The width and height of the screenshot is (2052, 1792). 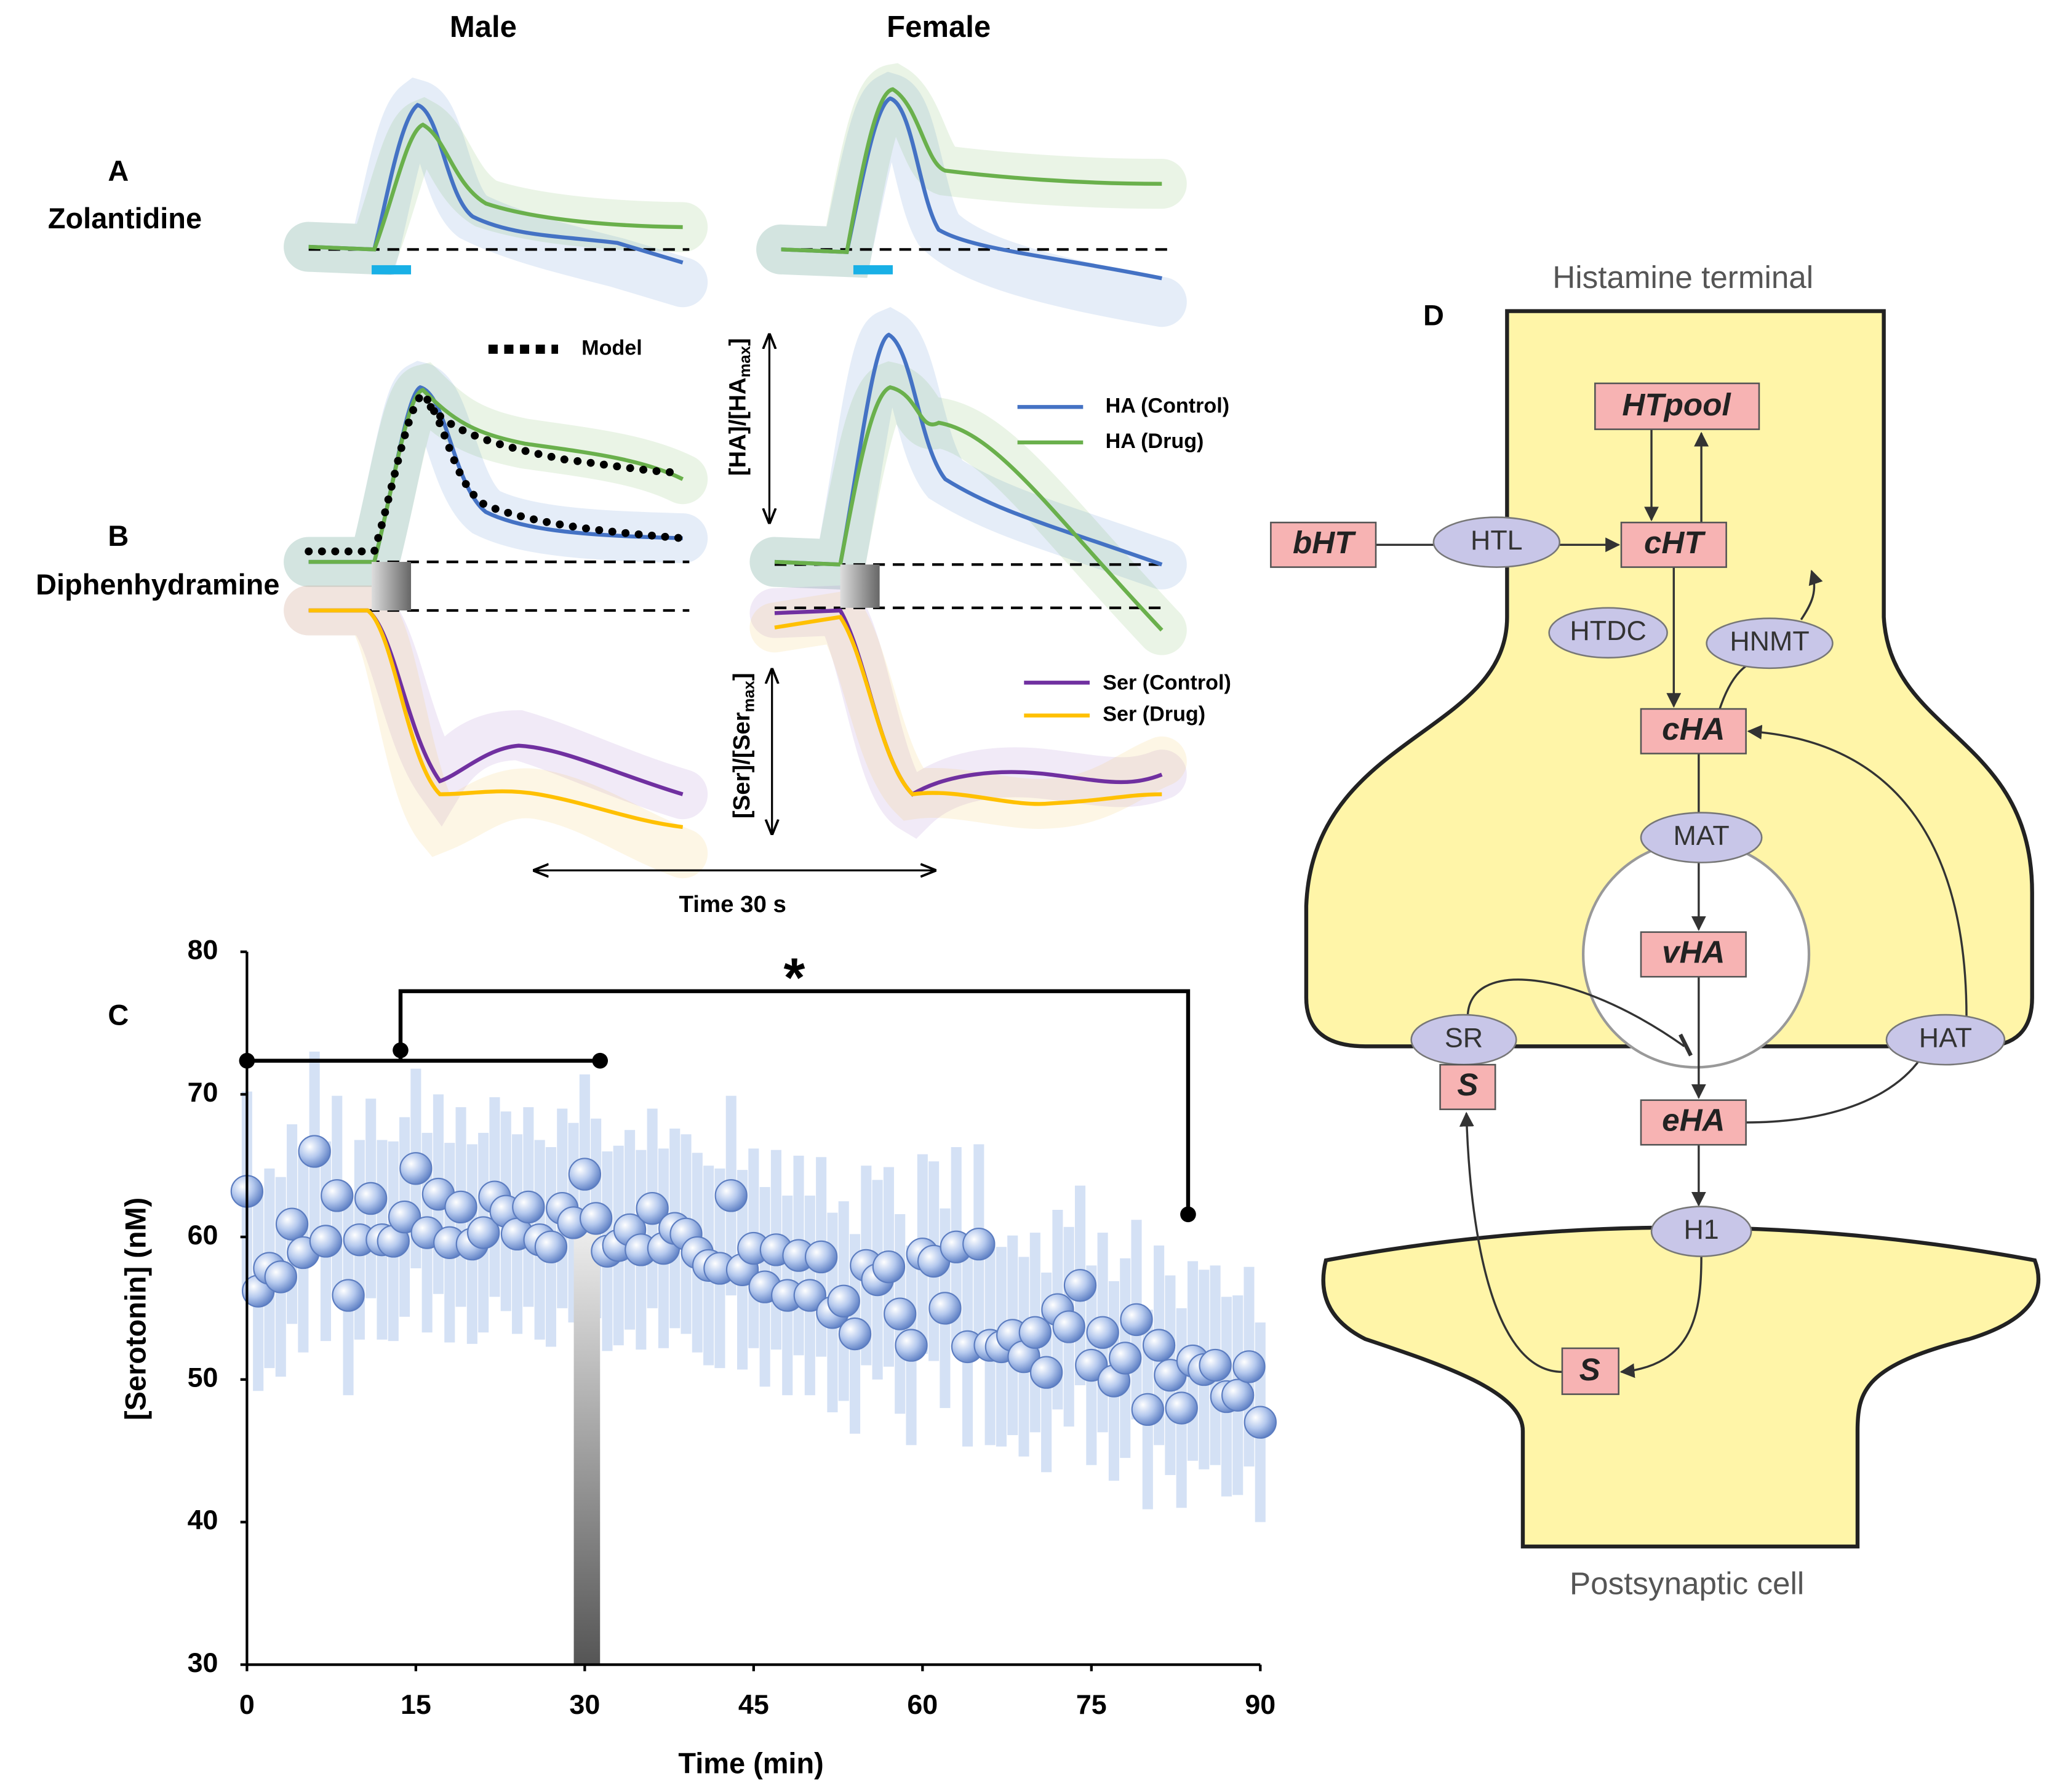 I want to click on node-label: HTpool, so click(x=1676, y=404).